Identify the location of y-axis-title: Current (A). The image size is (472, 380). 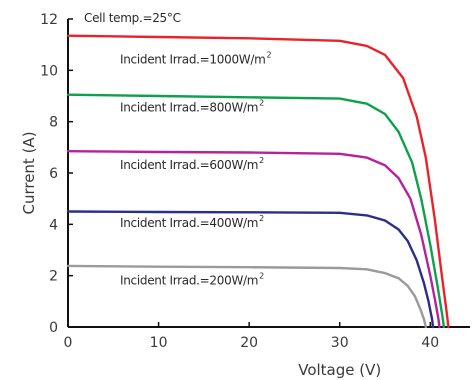
(29, 172).